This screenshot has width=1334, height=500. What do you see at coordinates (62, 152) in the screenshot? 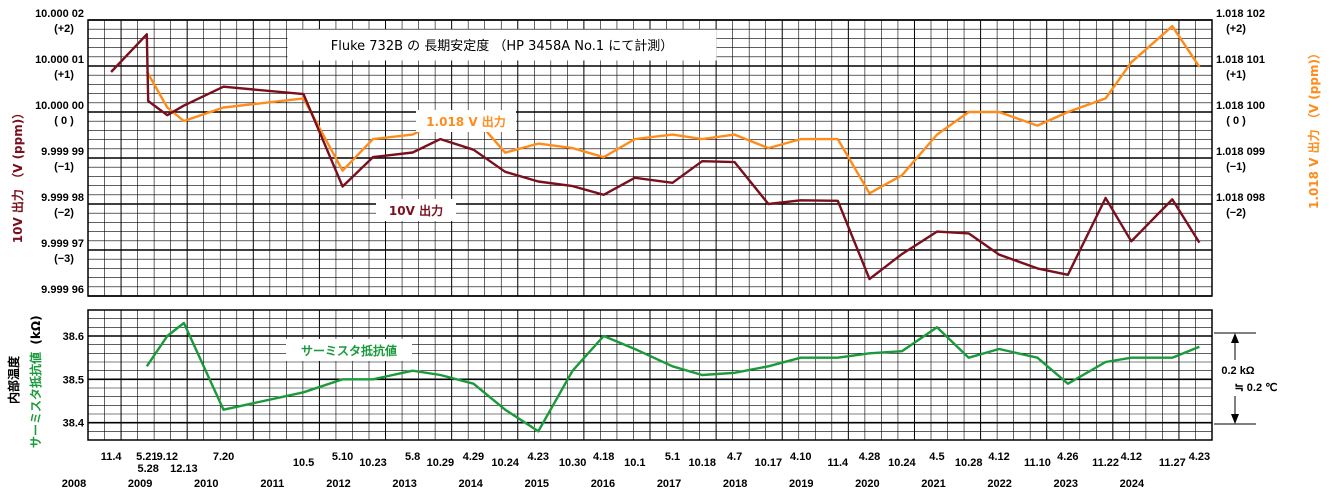
I see `y-tick-label-left: 9.999 99` at bounding box center [62, 152].